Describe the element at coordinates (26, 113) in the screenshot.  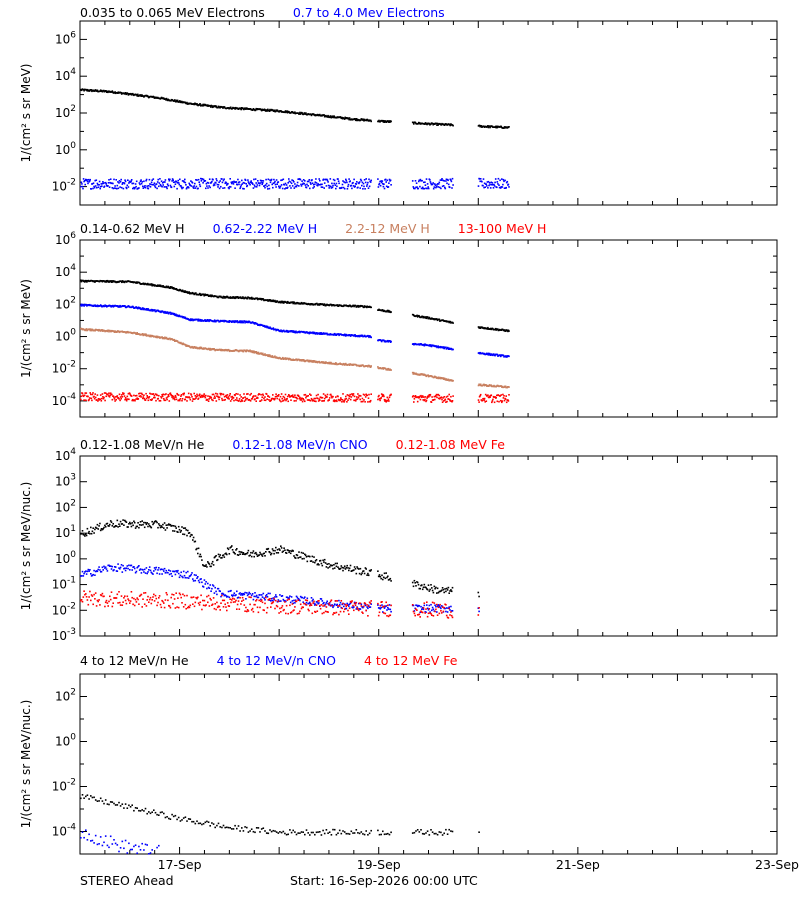
I see `y-axis-label: 1/(cm² s sr MeV)` at that location.